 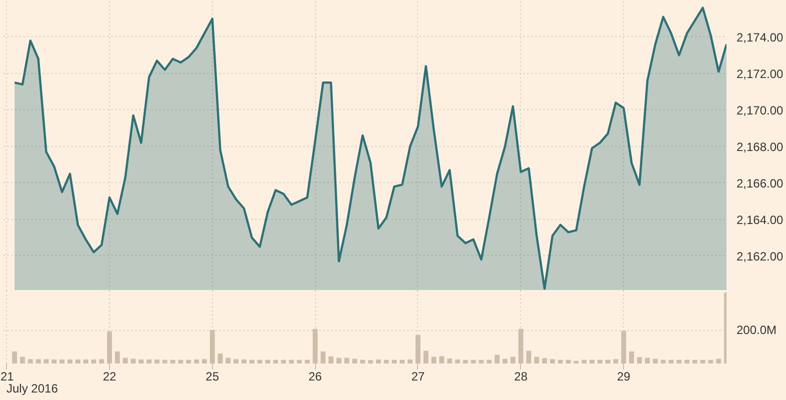 What do you see at coordinates (756, 330) in the screenshot?
I see `y-tick-label: 200.0M` at bounding box center [756, 330].